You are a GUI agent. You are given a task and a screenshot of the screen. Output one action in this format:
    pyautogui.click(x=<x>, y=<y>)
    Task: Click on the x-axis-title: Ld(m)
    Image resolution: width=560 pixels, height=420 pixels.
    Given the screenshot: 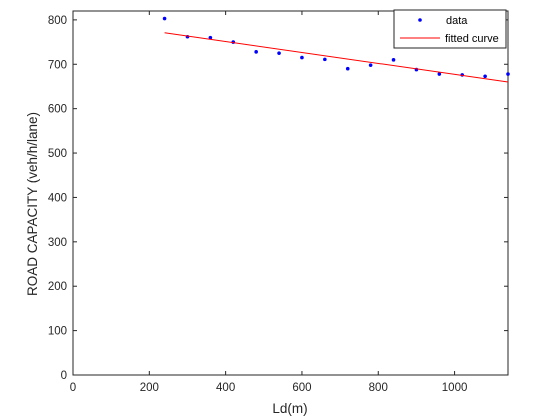 What is the action you would take?
    pyautogui.click(x=289, y=408)
    